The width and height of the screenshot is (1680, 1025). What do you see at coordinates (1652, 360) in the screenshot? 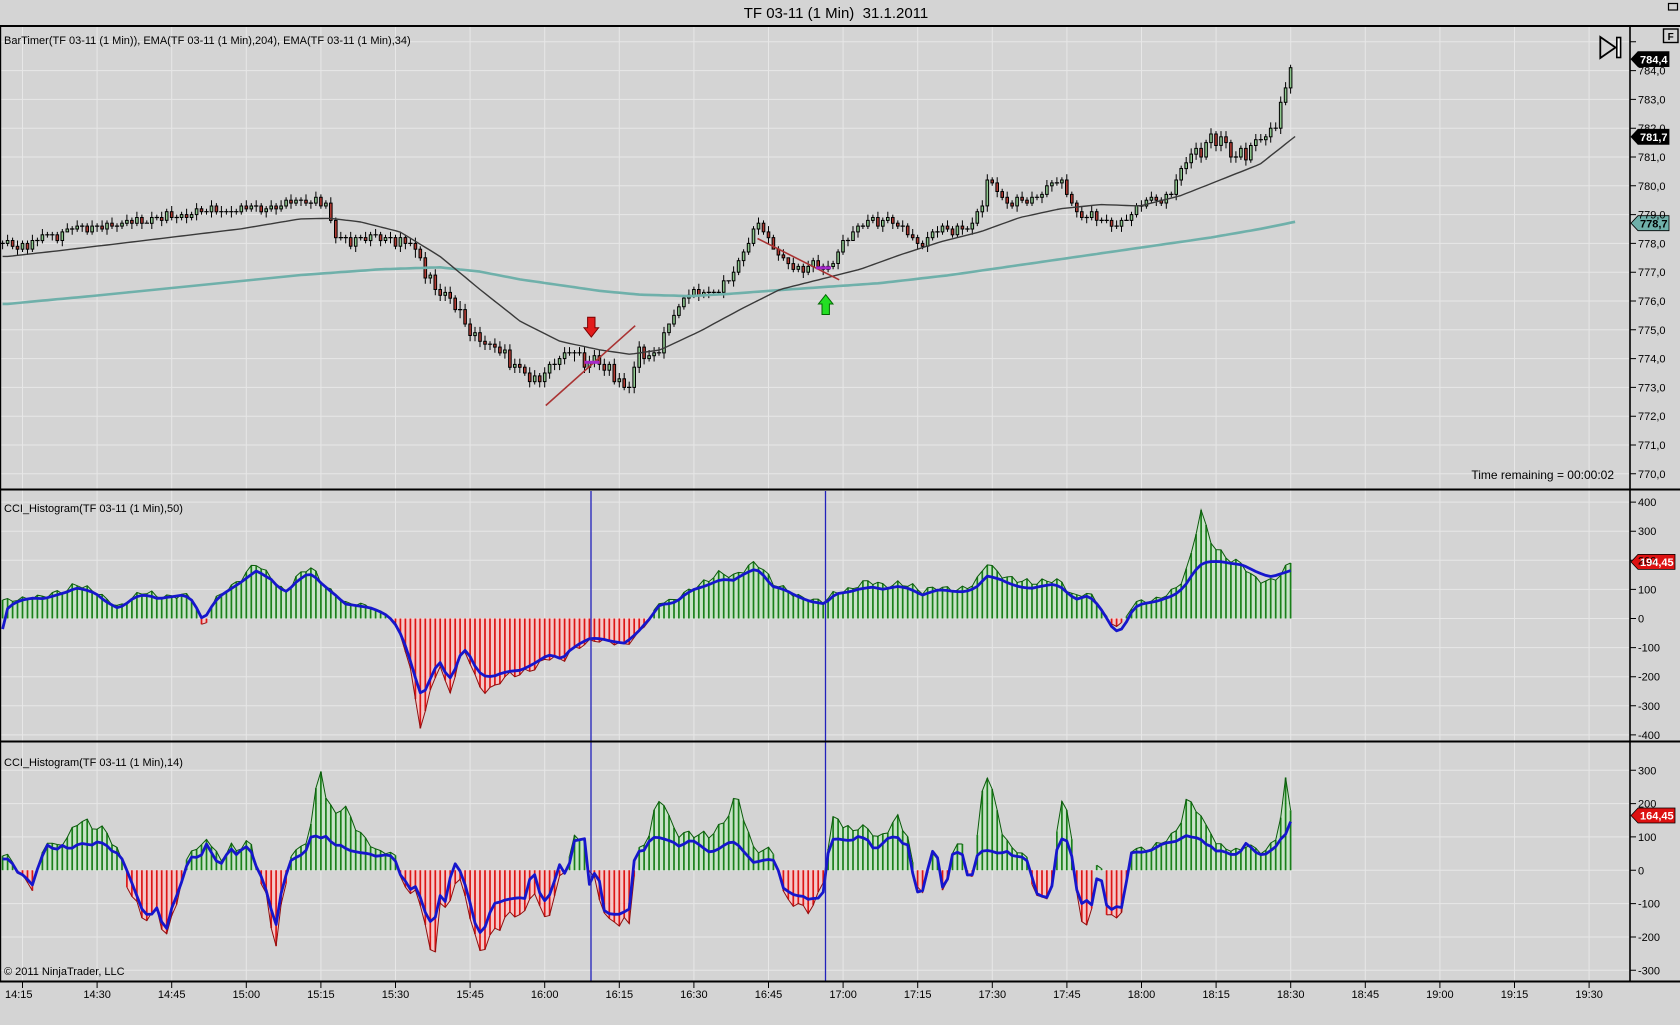
I see `svg-text: 774,0` at bounding box center [1652, 360].